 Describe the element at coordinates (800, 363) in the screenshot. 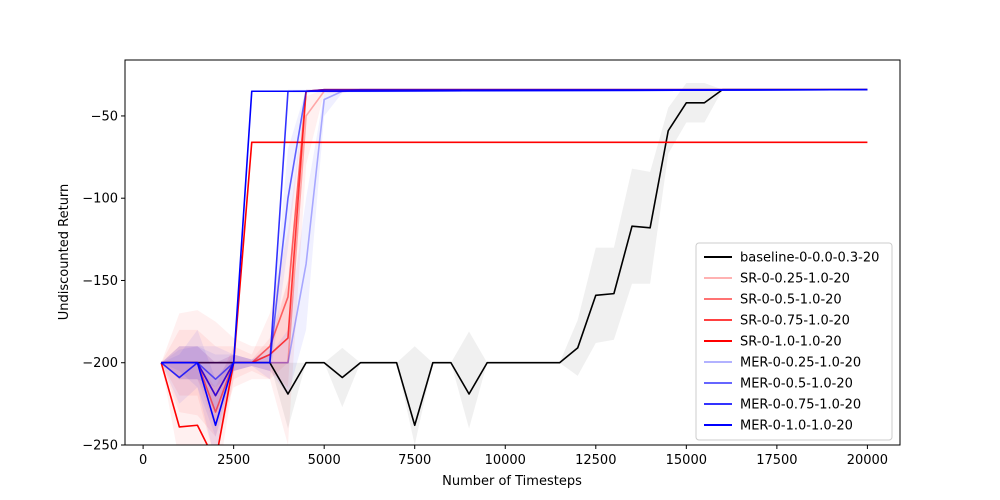

I see `legend-label: MER-0-0.25-1.0-20` at that location.